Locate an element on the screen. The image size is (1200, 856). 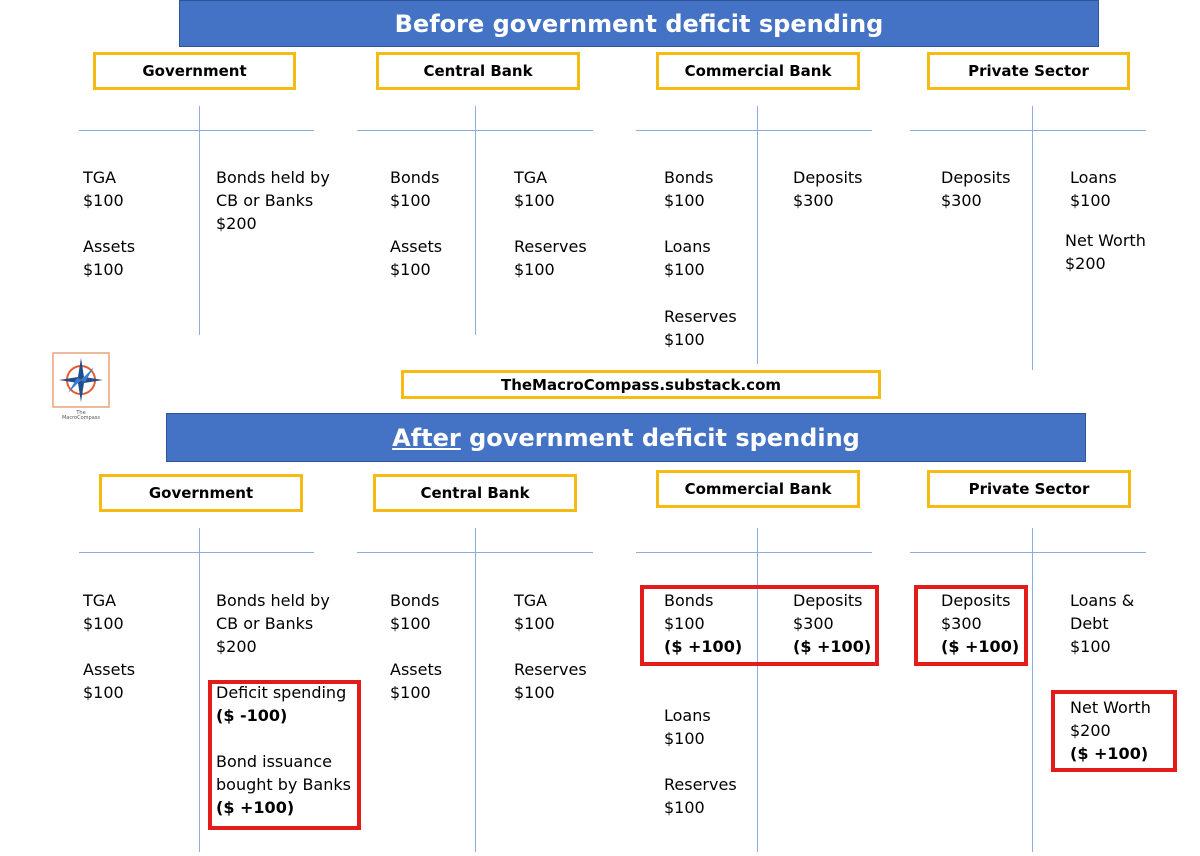
before-ps-deposits: Deposits $300 is located at coordinates (976, 189).